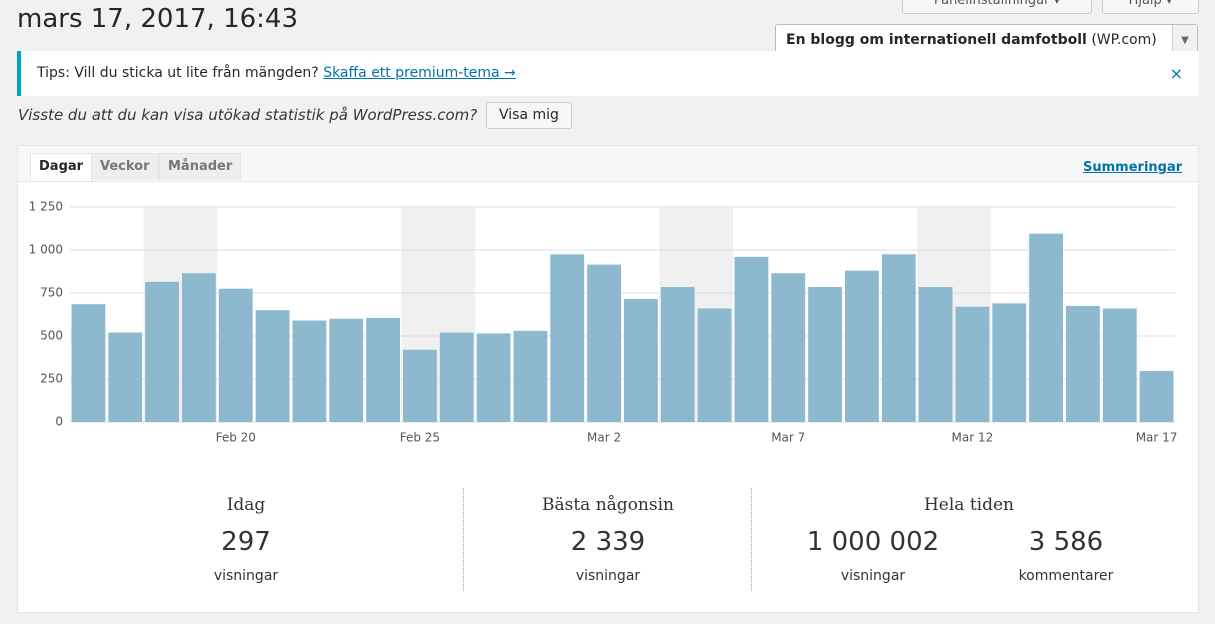 This screenshot has height=624, width=1215. What do you see at coordinates (61, 167) in the screenshot?
I see `tab: Dagar` at bounding box center [61, 167].